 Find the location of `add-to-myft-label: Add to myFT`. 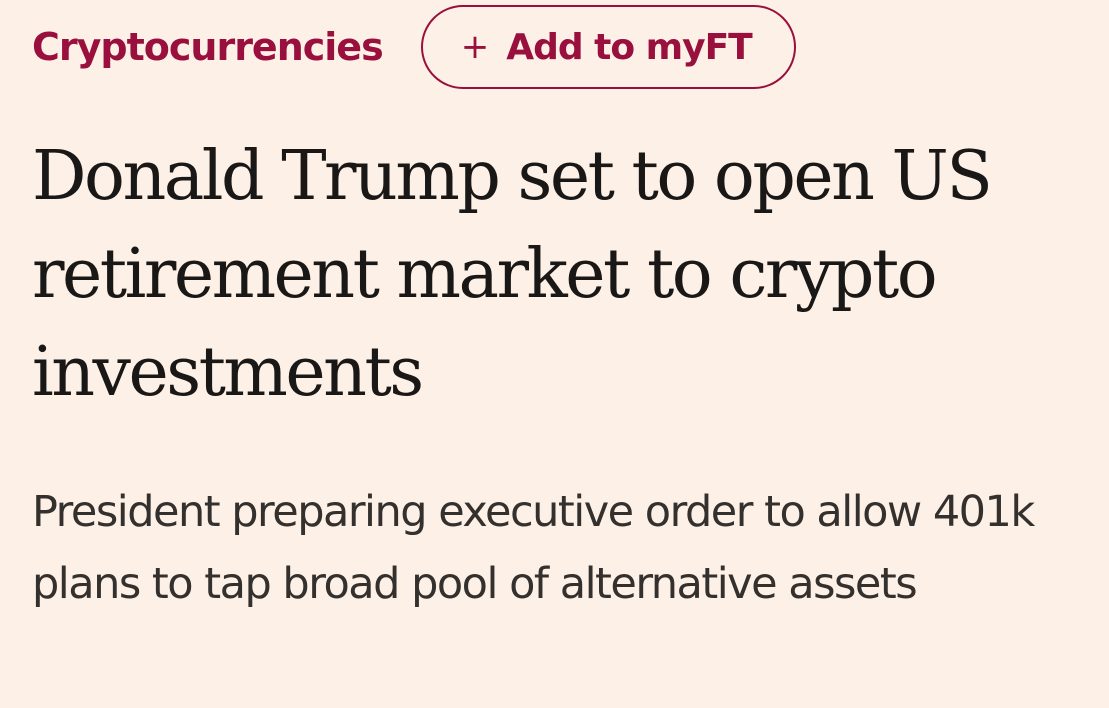

add-to-myft-label: Add to myFT is located at coordinates (629, 47).